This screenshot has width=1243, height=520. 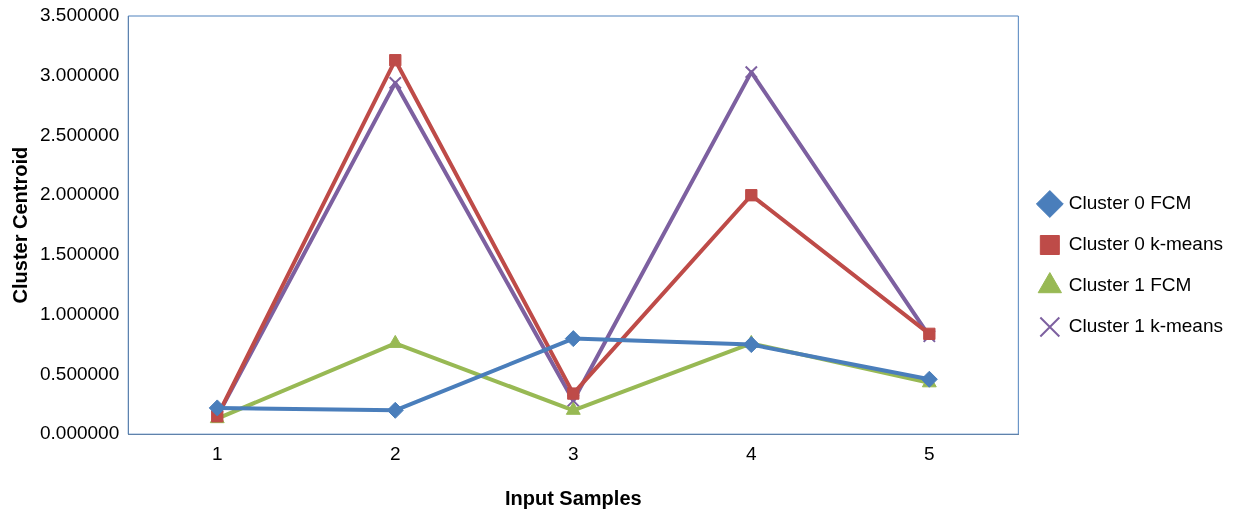 What do you see at coordinates (19, 225) in the screenshot?
I see `y-axis-title: Cluster Centroid` at bounding box center [19, 225].